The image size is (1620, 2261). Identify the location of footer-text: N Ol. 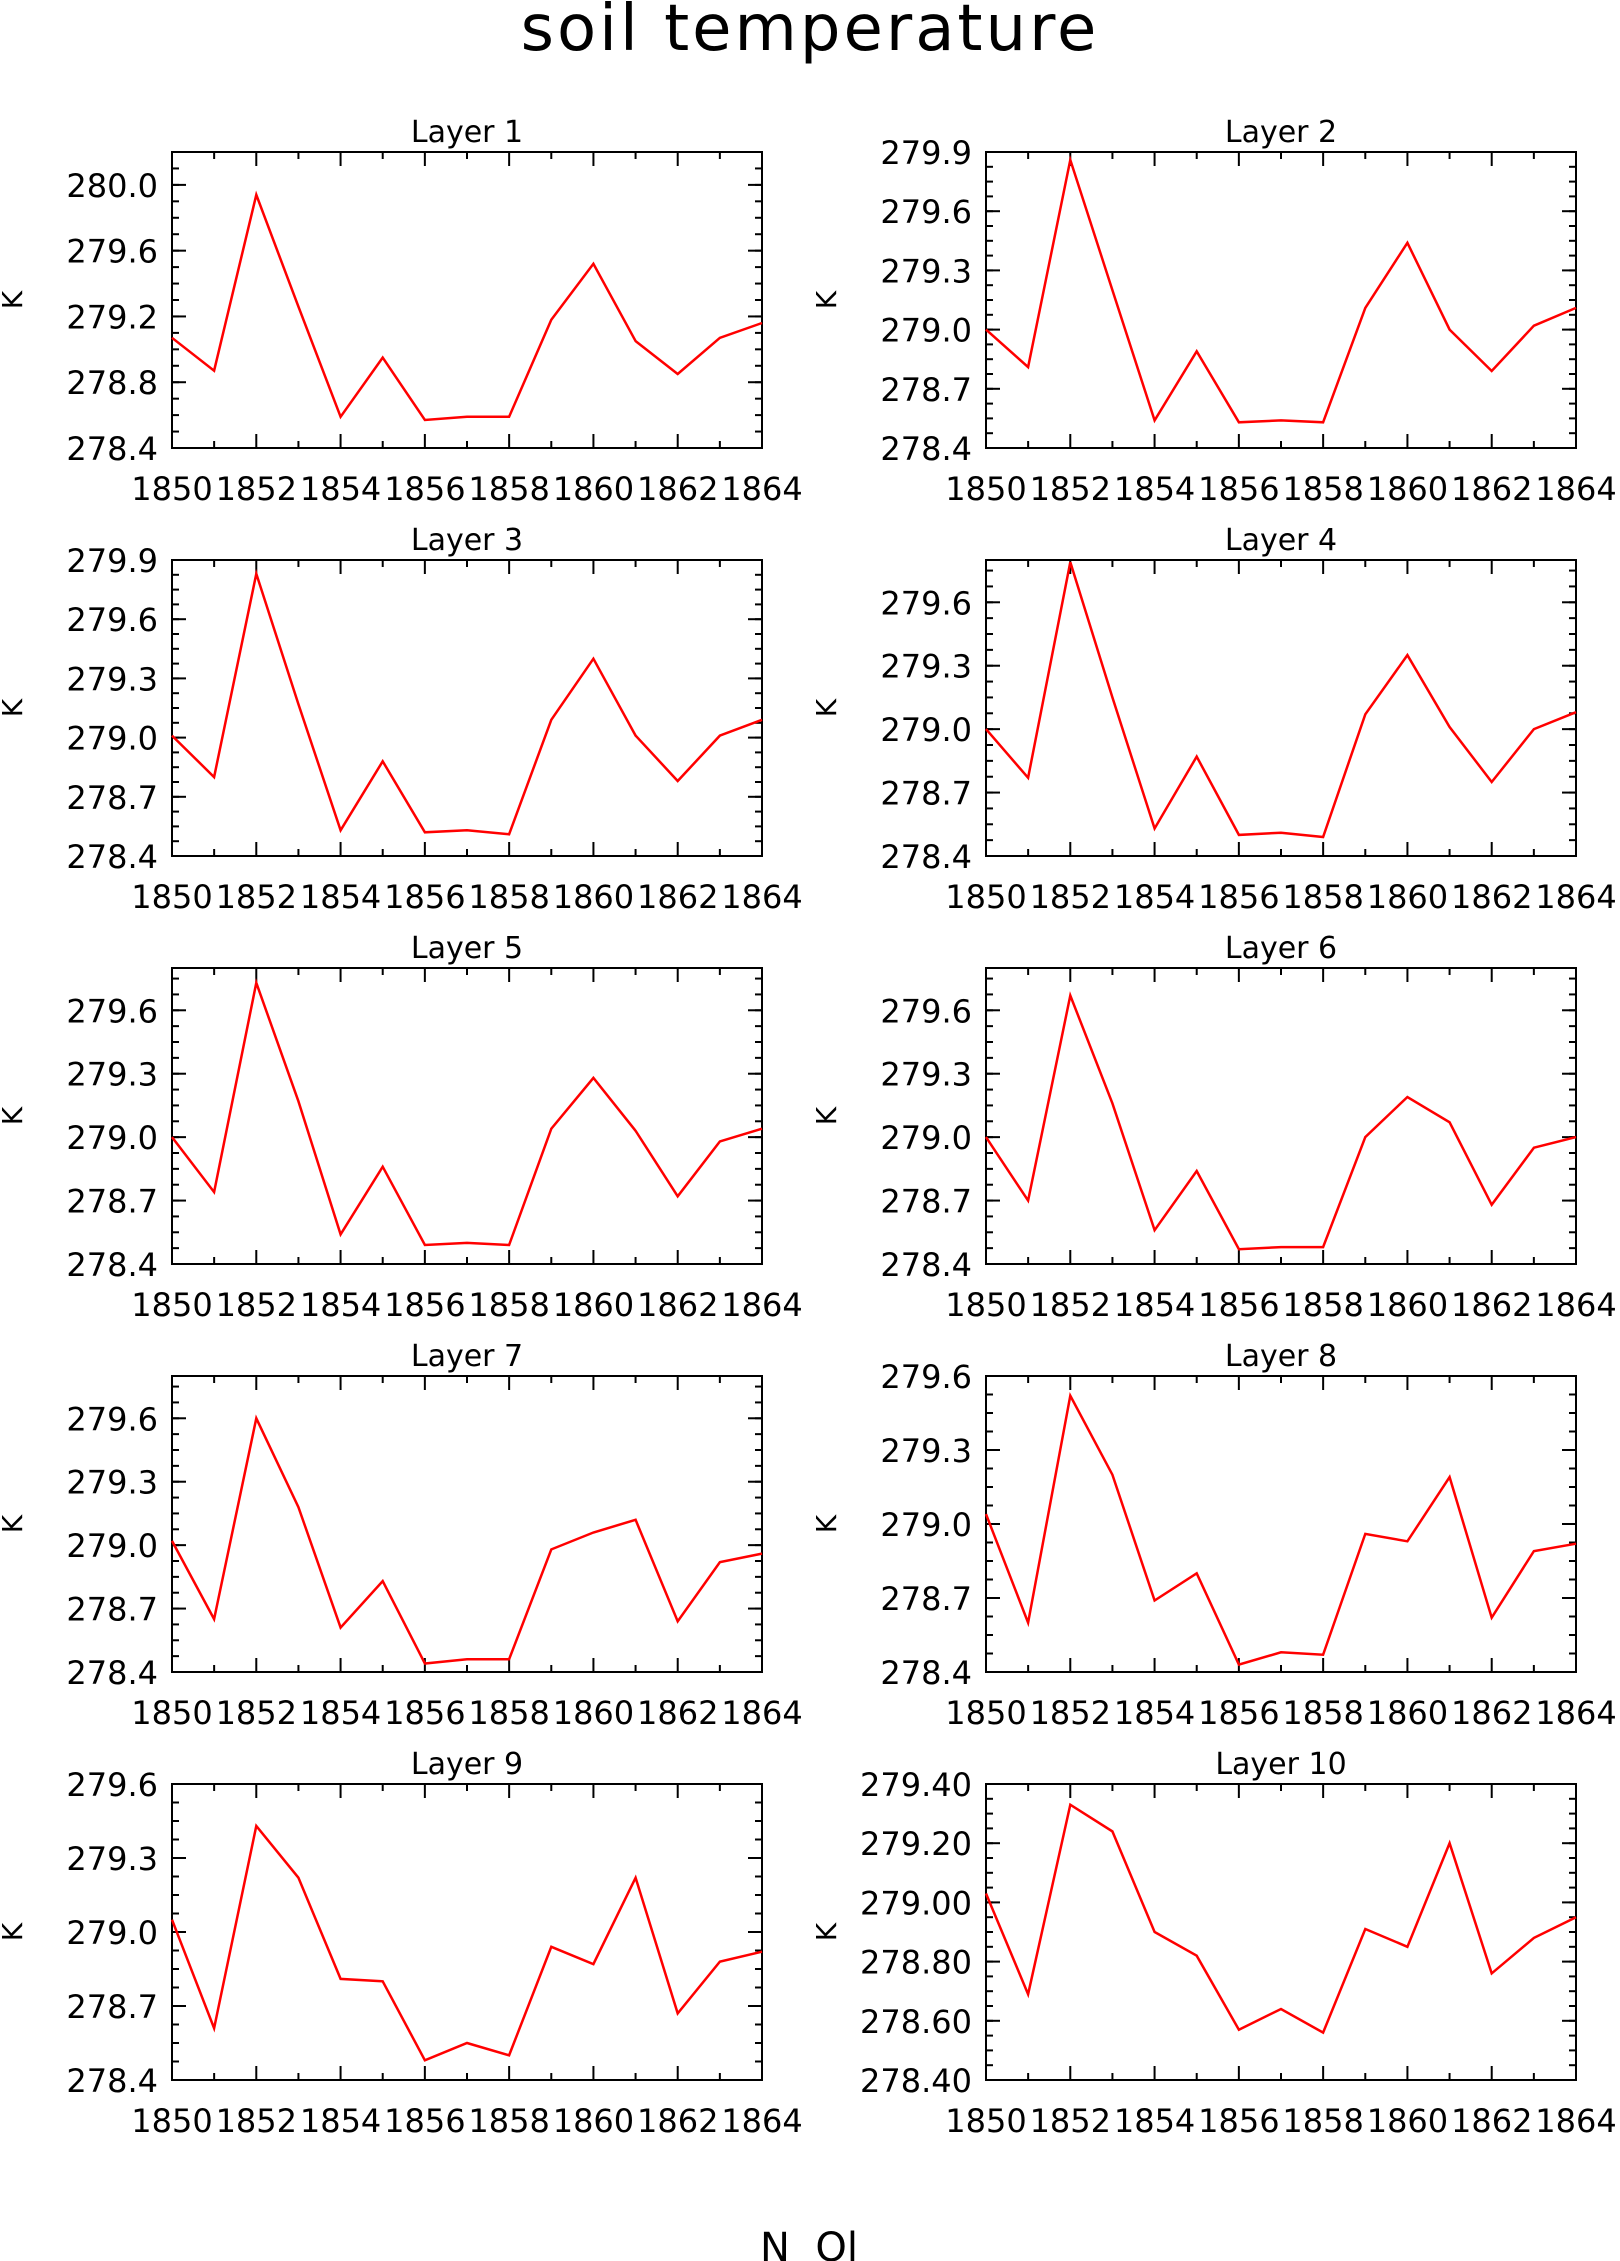
(809, 2243).